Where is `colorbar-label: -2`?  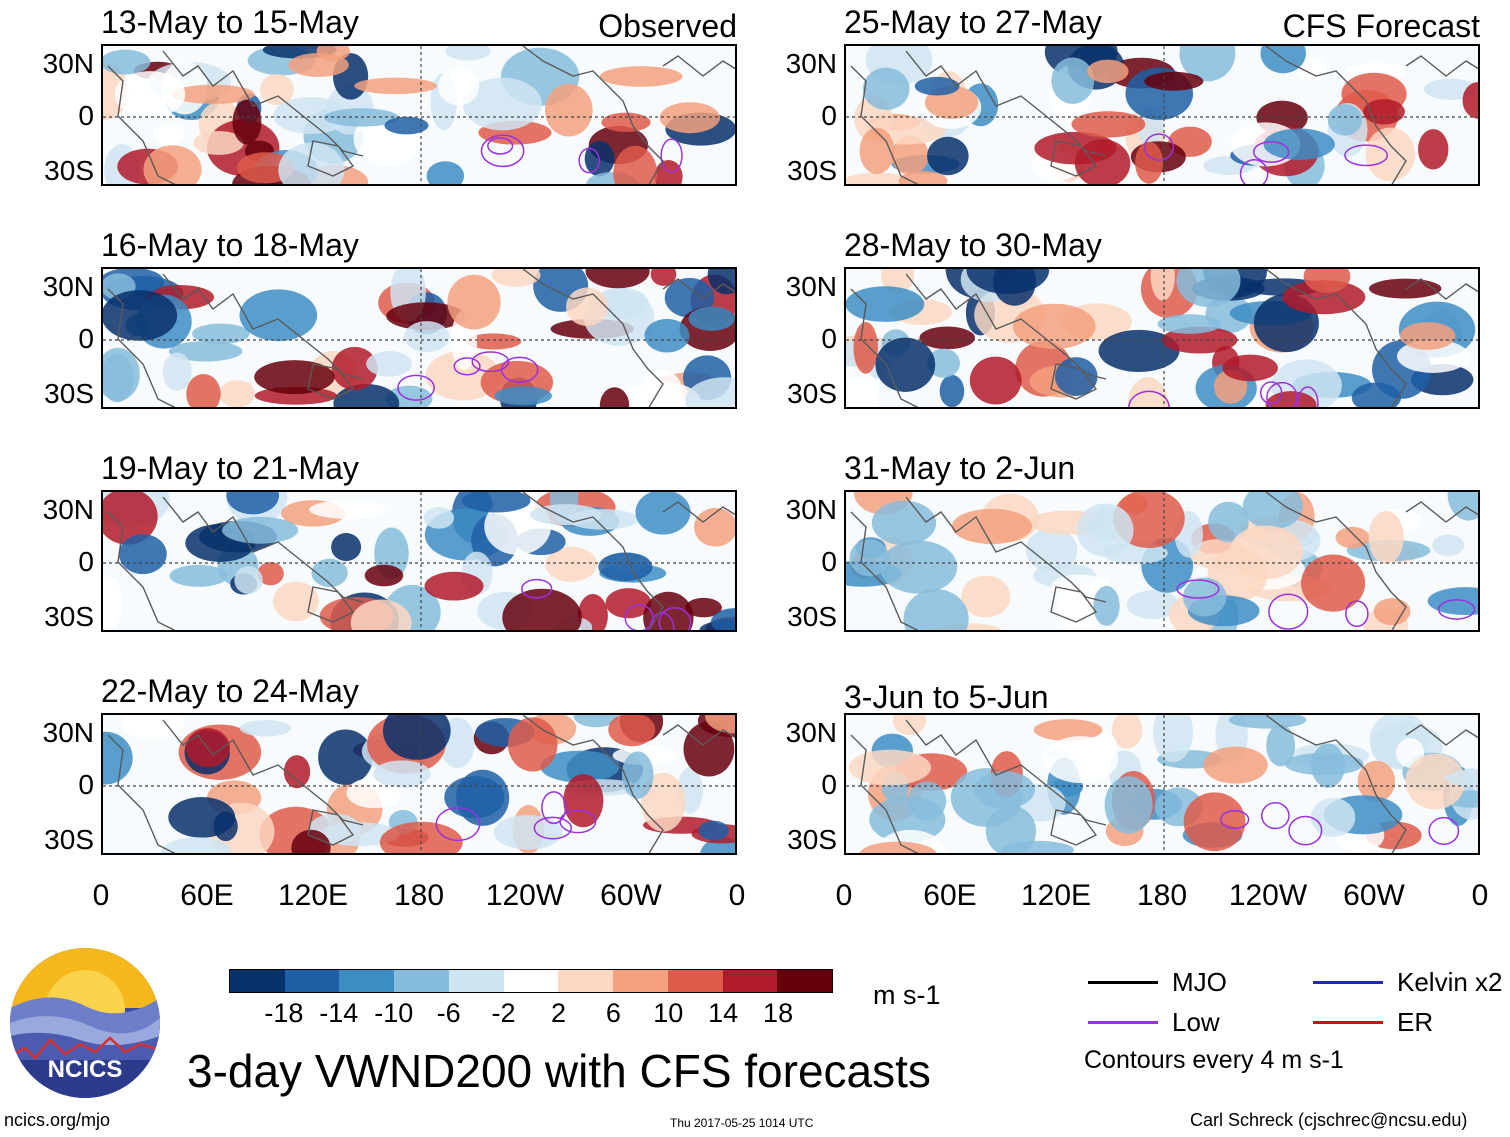 colorbar-label: -2 is located at coordinates (503, 1013).